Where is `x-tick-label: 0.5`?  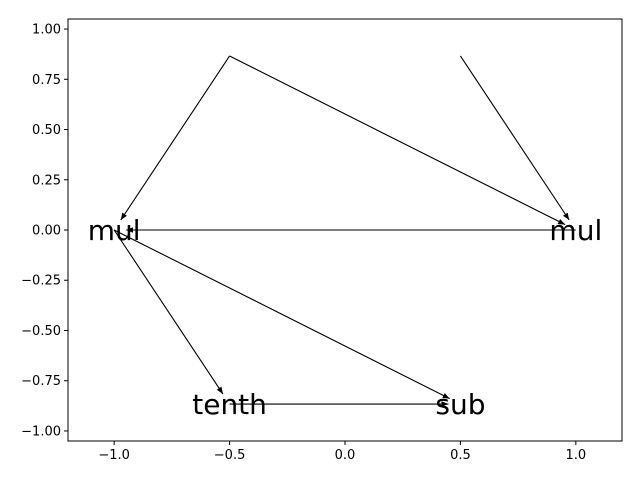 x-tick-label: 0.5 is located at coordinates (460, 455).